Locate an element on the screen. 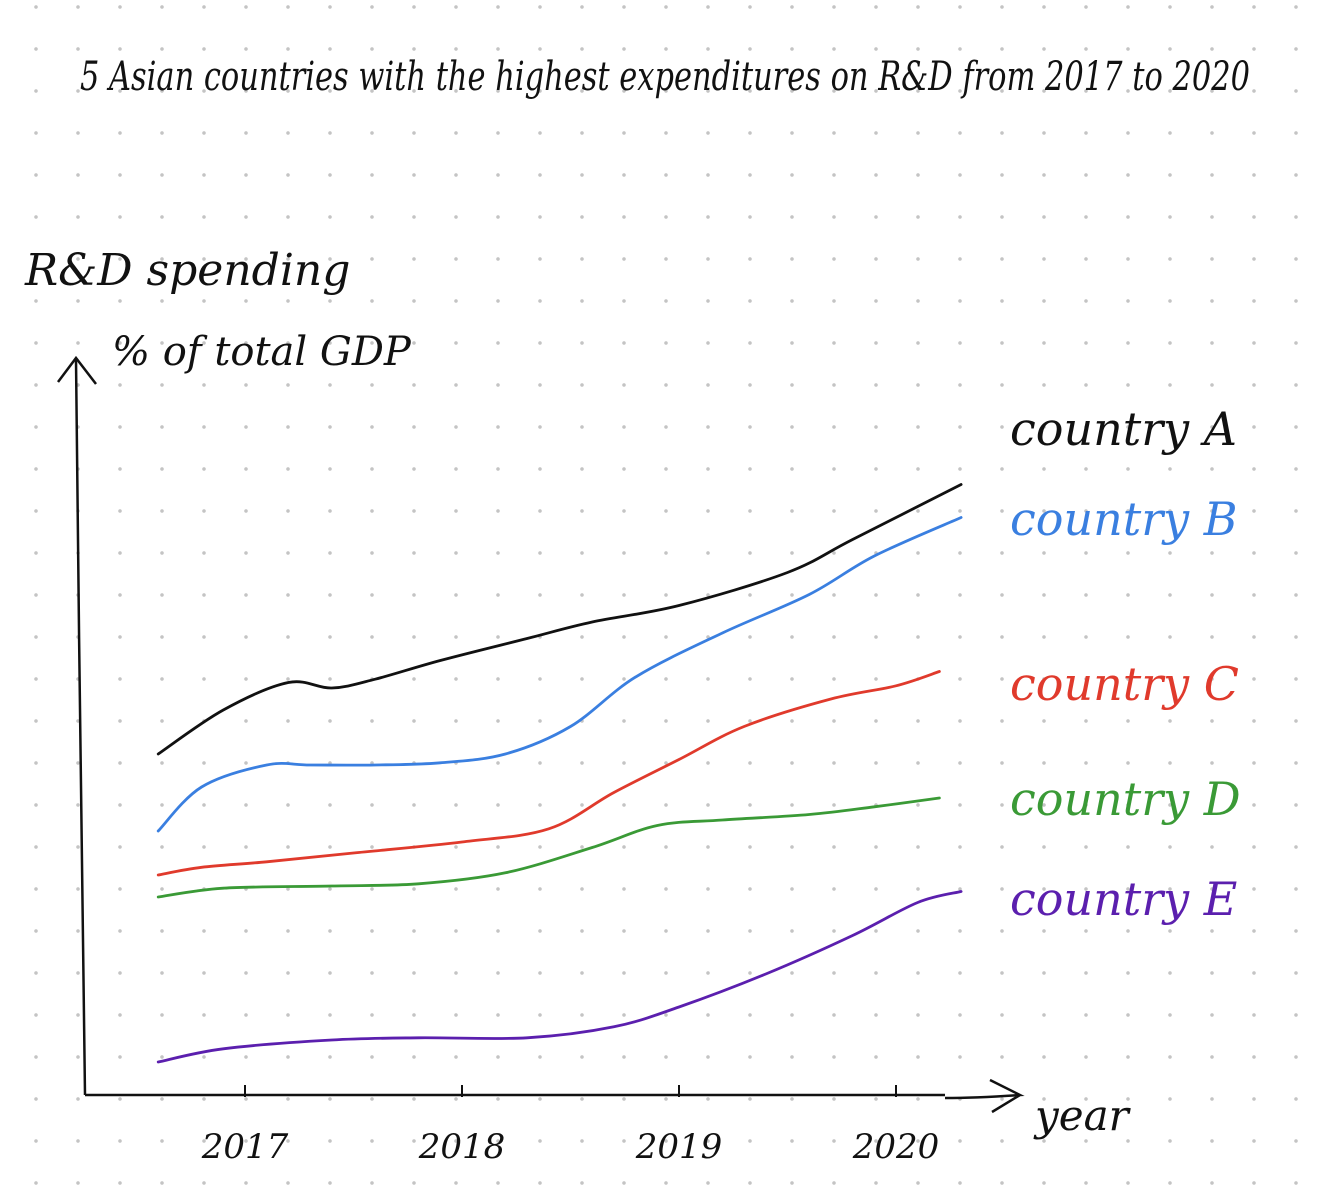 This screenshot has width=1333, height=1194. x-axis-label: year is located at coordinates (1082, 1115).